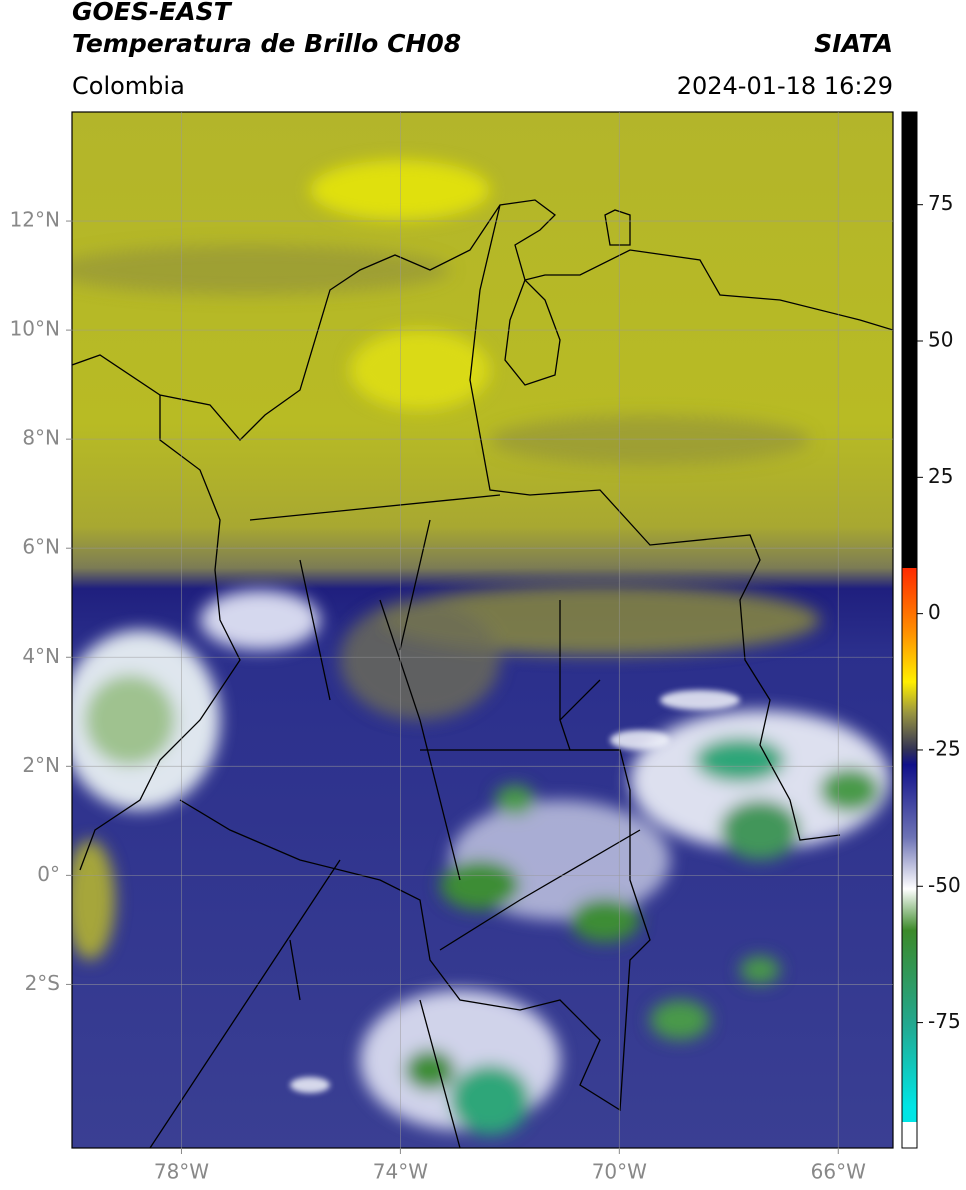 Image resolution: width=966 pixels, height=1190 pixels. Describe the element at coordinates (48, 874) in the screenshot. I see `y-tick-label: 0°` at that location.